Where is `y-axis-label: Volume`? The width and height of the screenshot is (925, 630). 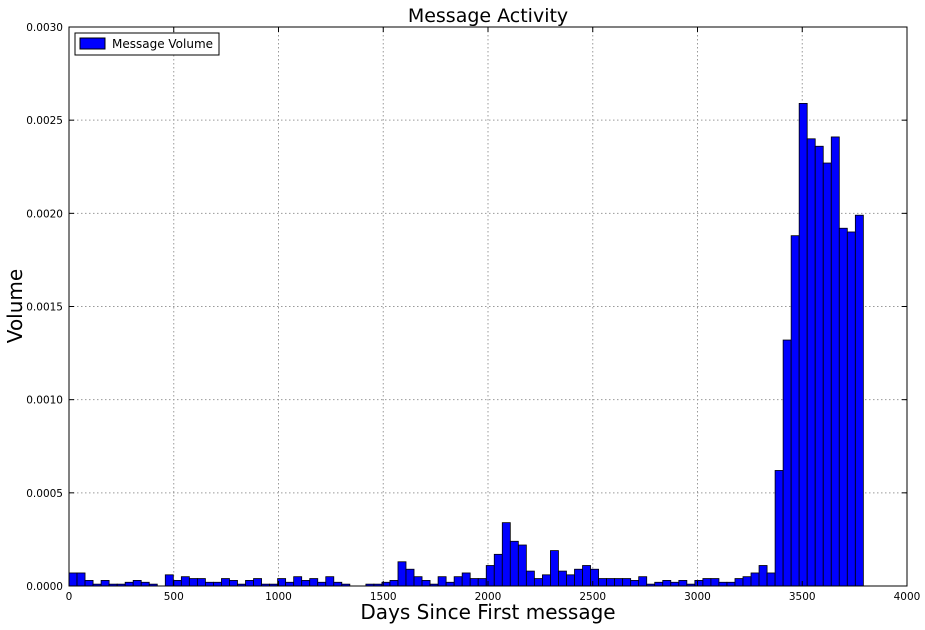 y-axis-label: Volume is located at coordinates (15, 306).